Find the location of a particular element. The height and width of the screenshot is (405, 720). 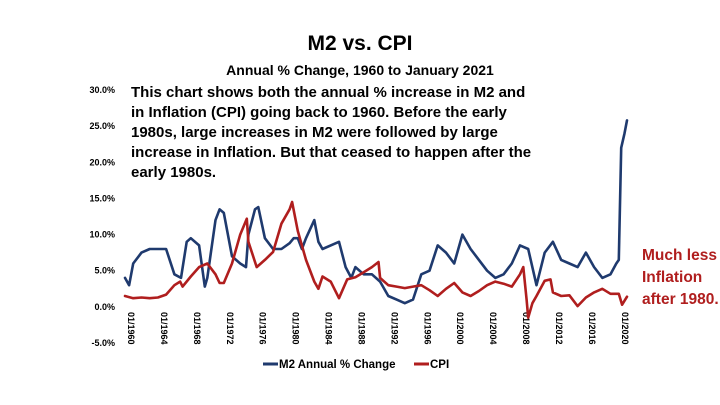

legend-label: CPI is located at coordinates (439, 365).